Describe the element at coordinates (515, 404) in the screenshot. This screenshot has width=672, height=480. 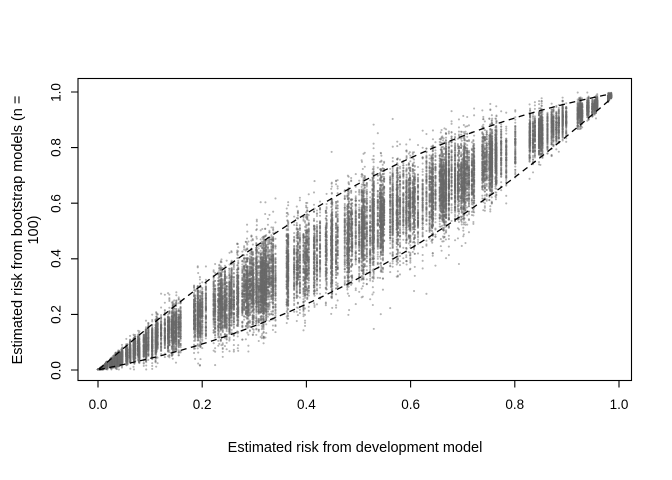
I see `x-tick-label: 0.8` at that location.